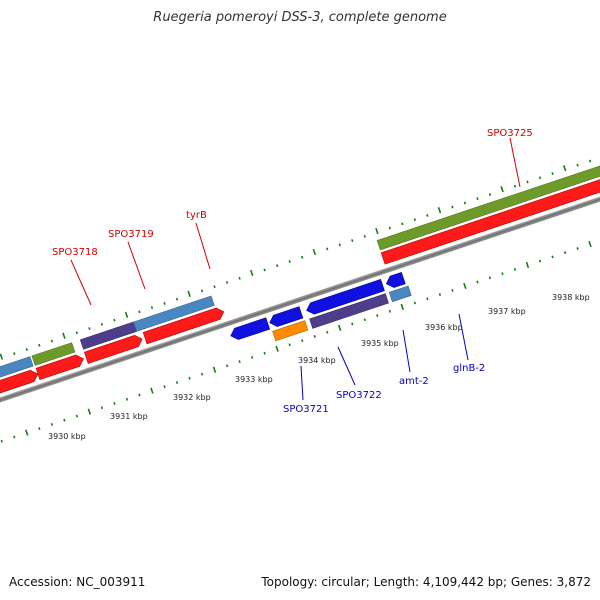 The image size is (600, 600). Describe the element at coordinates (129, 416) in the screenshot. I see `scale-label: 3931 kbp` at that location.